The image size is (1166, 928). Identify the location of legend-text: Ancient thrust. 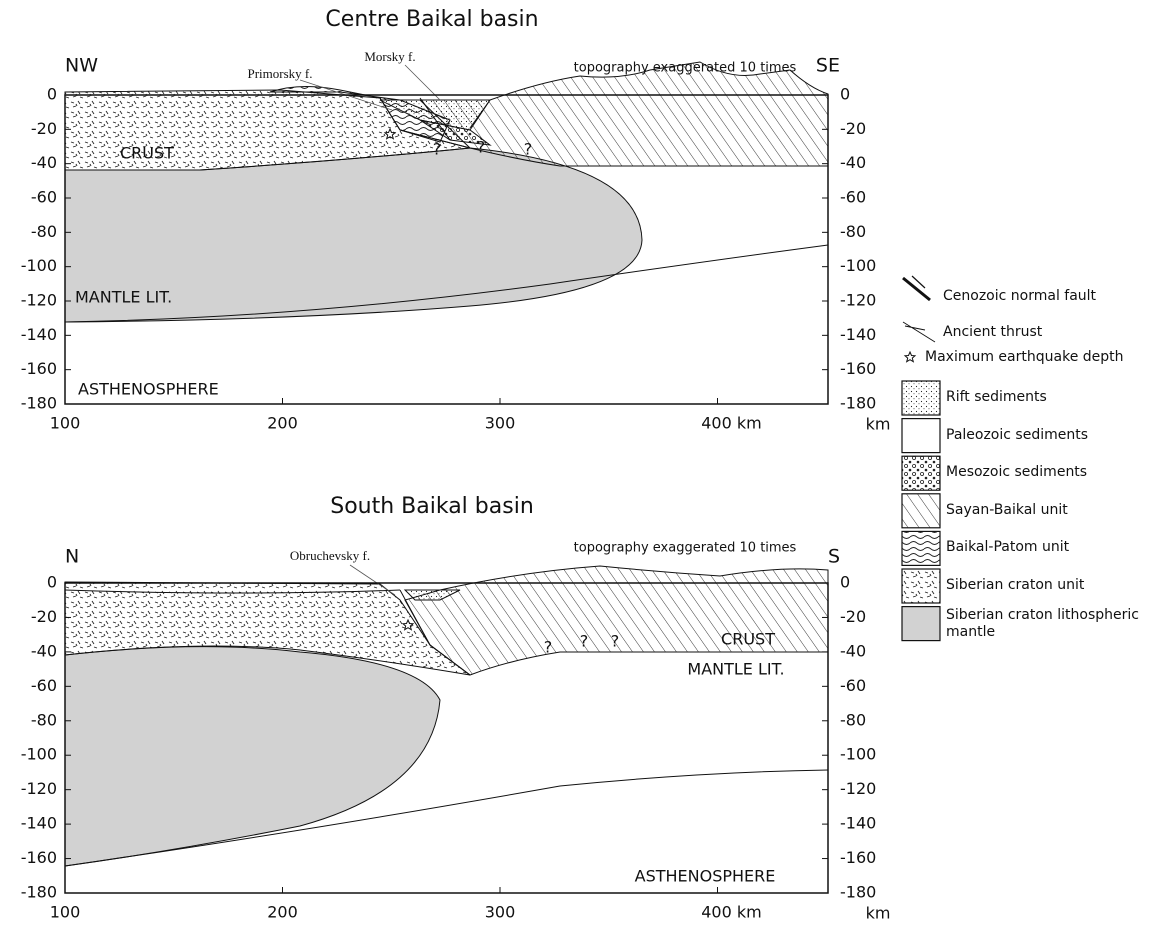
(993, 332).